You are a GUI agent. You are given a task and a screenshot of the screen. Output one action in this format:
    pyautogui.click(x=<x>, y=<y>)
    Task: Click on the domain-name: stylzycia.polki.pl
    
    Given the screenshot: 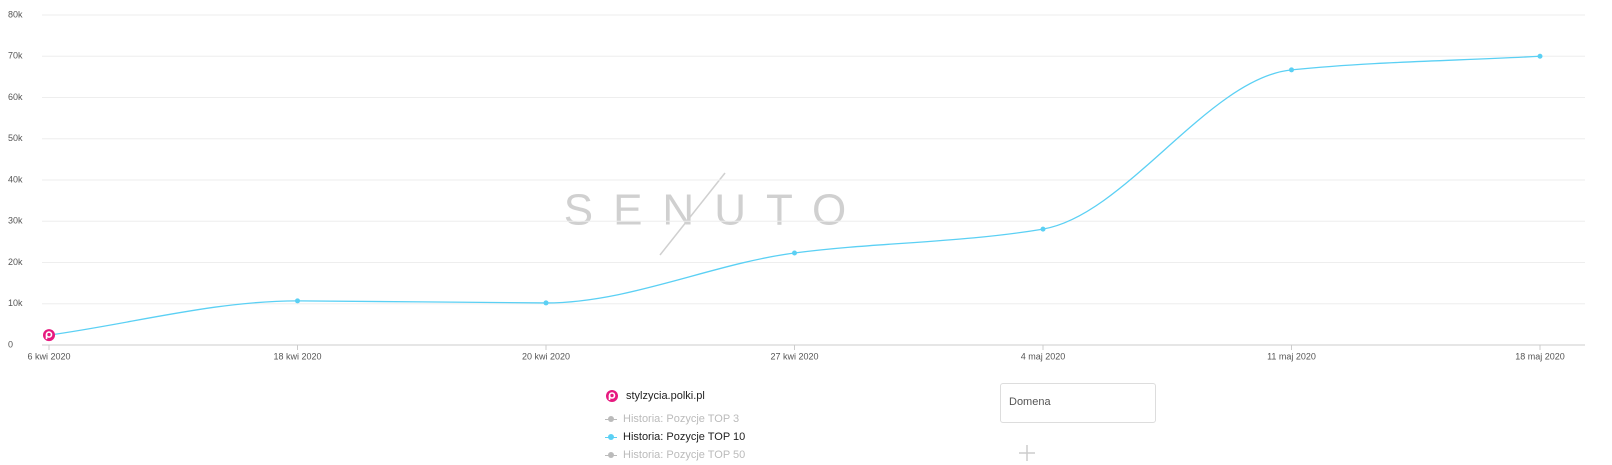 What is the action you would take?
    pyautogui.click(x=665, y=396)
    